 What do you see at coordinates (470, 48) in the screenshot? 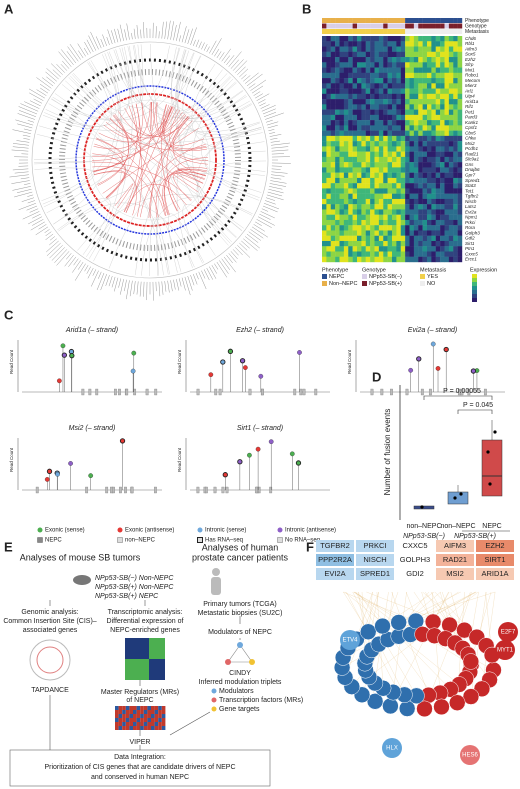
I see `gene-label: Aifm3` at bounding box center [470, 48].